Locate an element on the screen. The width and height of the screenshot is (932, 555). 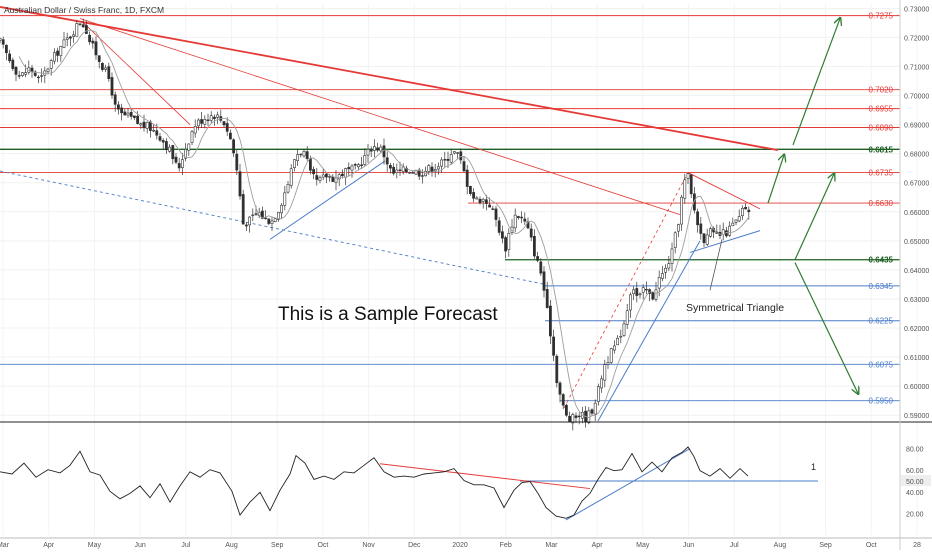
blue-uptrend-2020 is located at coordinates (649, 331).